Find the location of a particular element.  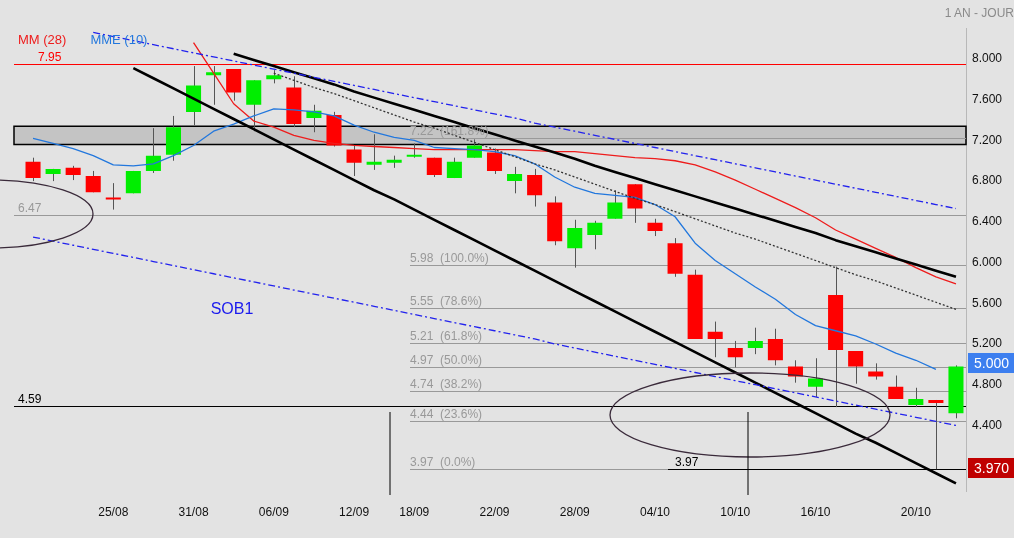

x-tick-label: 06/09 is located at coordinates (274, 512).